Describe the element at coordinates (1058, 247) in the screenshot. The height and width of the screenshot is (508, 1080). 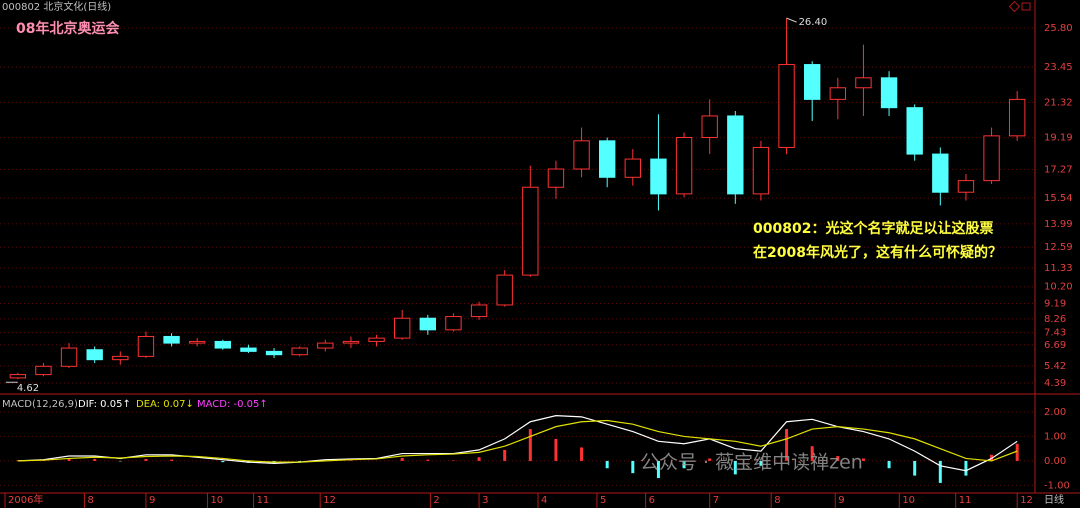
I see `y-tick-label: 12.59` at that location.